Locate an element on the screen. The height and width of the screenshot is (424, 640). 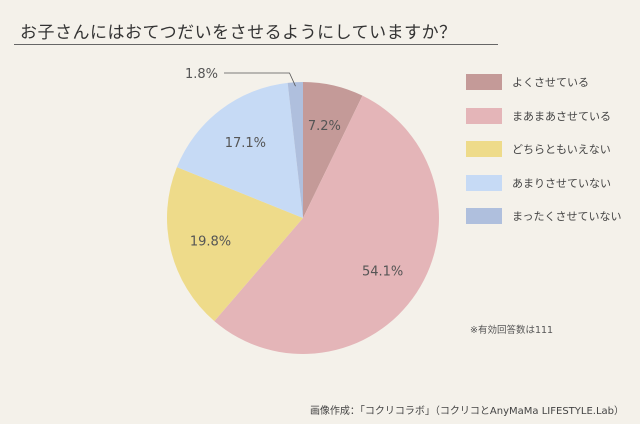
legend-item: まったくさせていない is located at coordinates (544, 216).